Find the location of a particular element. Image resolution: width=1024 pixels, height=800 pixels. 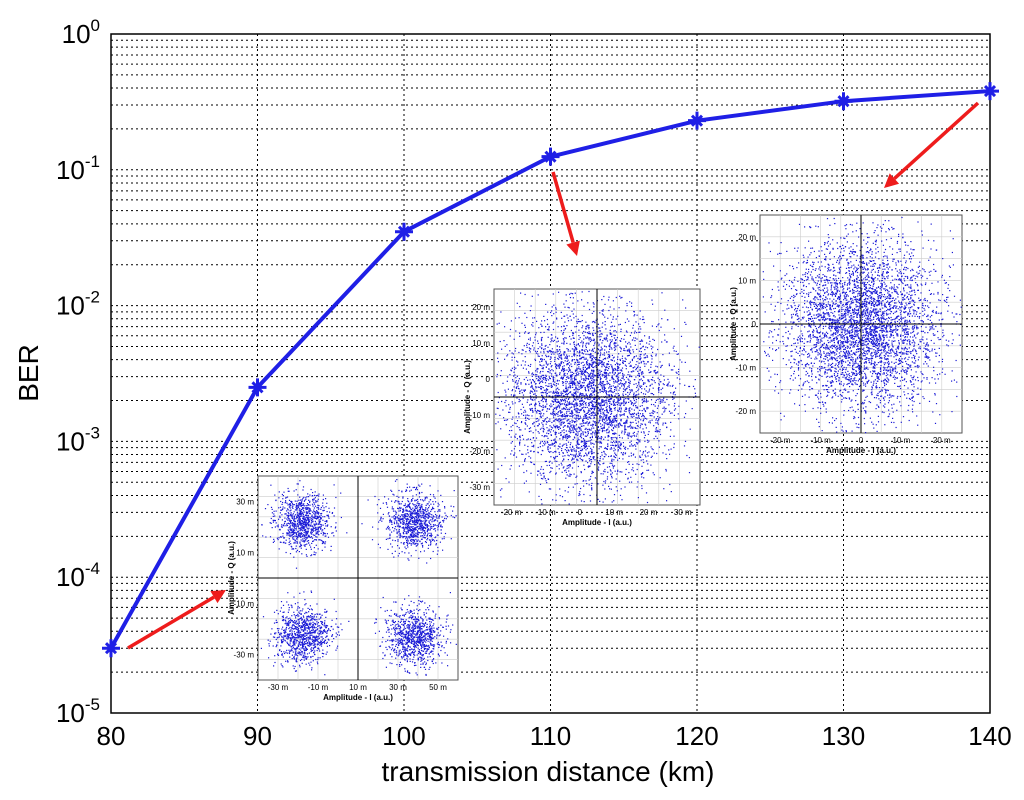

data-point-marker is located at coordinates (111, 648).